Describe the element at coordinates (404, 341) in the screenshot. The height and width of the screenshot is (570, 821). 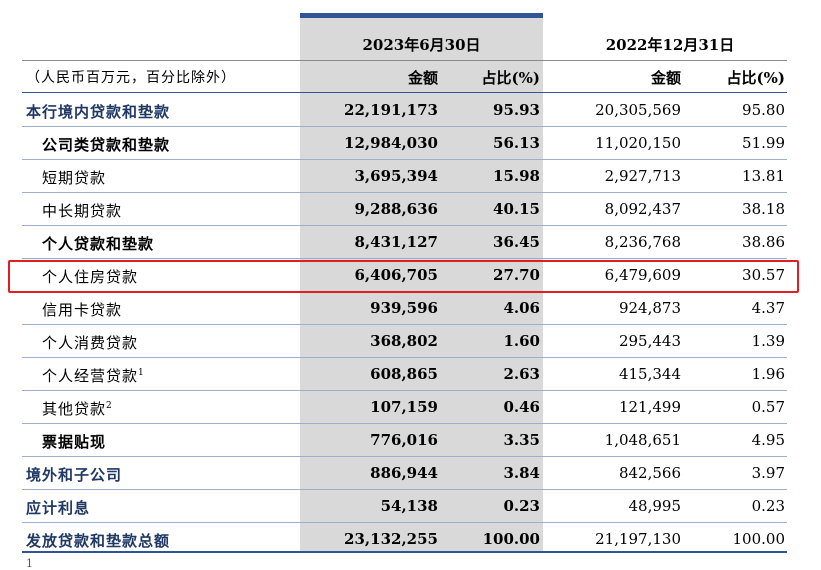
I see `amount-2023-cell: 368,802` at that location.